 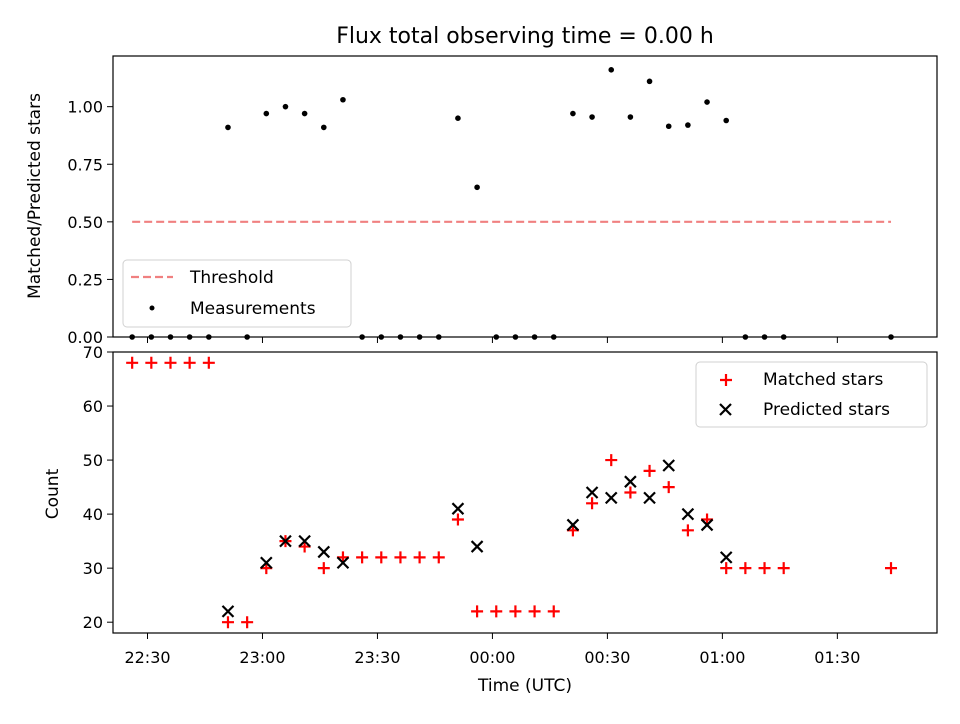 What do you see at coordinates (525, 36) in the screenshot?
I see `chart-title: Flux total observing time = 0.00 h` at bounding box center [525, 36].